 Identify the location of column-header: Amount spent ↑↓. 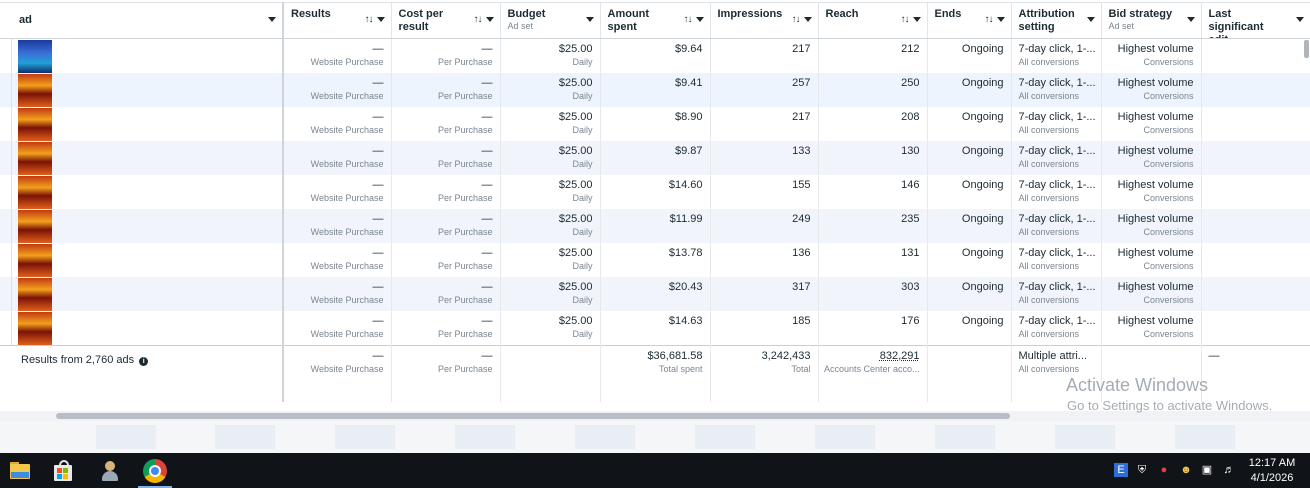
(655, 20).